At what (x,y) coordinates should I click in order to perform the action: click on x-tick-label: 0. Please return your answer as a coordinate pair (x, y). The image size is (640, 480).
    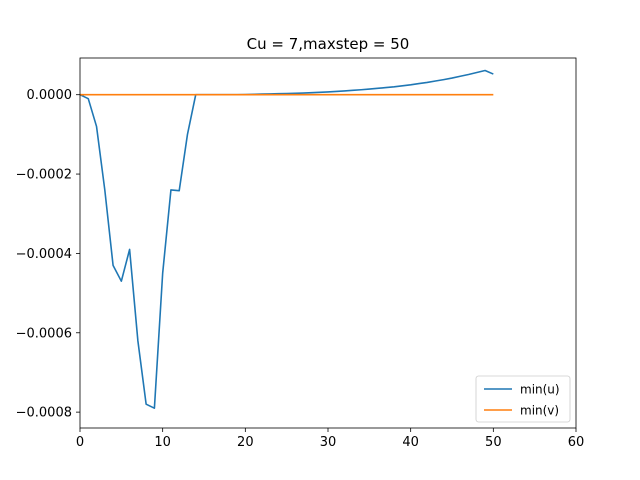
    Looking at the image, I should click on (80, 442).